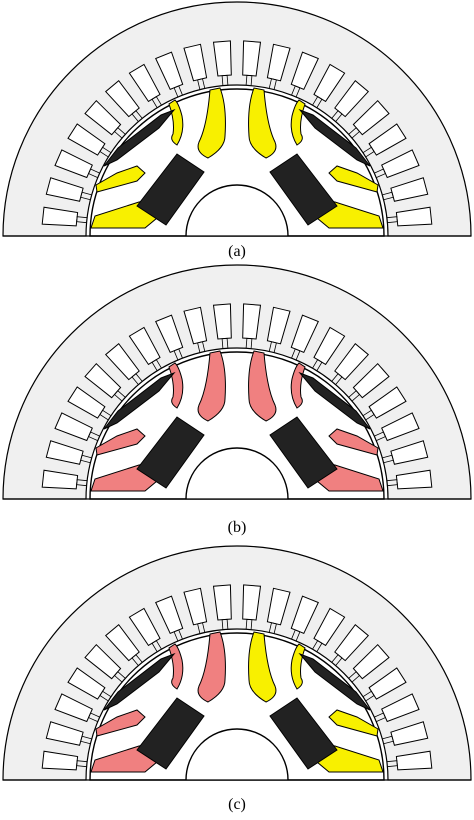 The image size is (474, 820). I want to click on panel-caption: (a), so click(237, 251).